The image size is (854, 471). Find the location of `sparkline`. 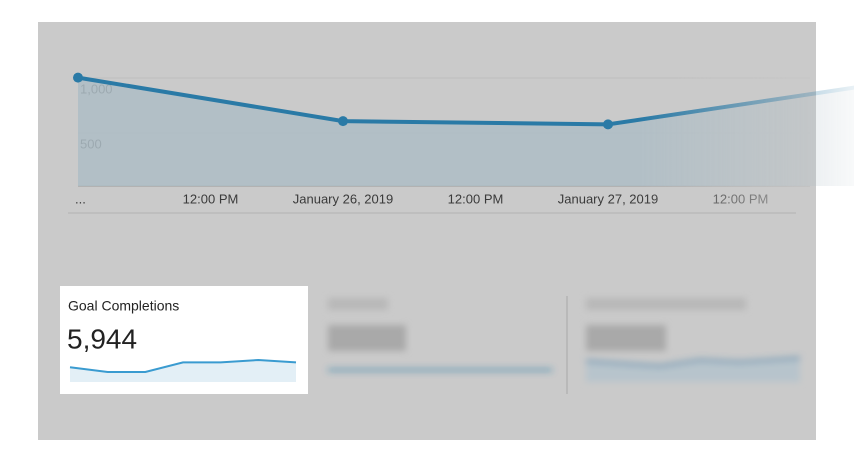

sparkline is located at coordinates (183, 370).